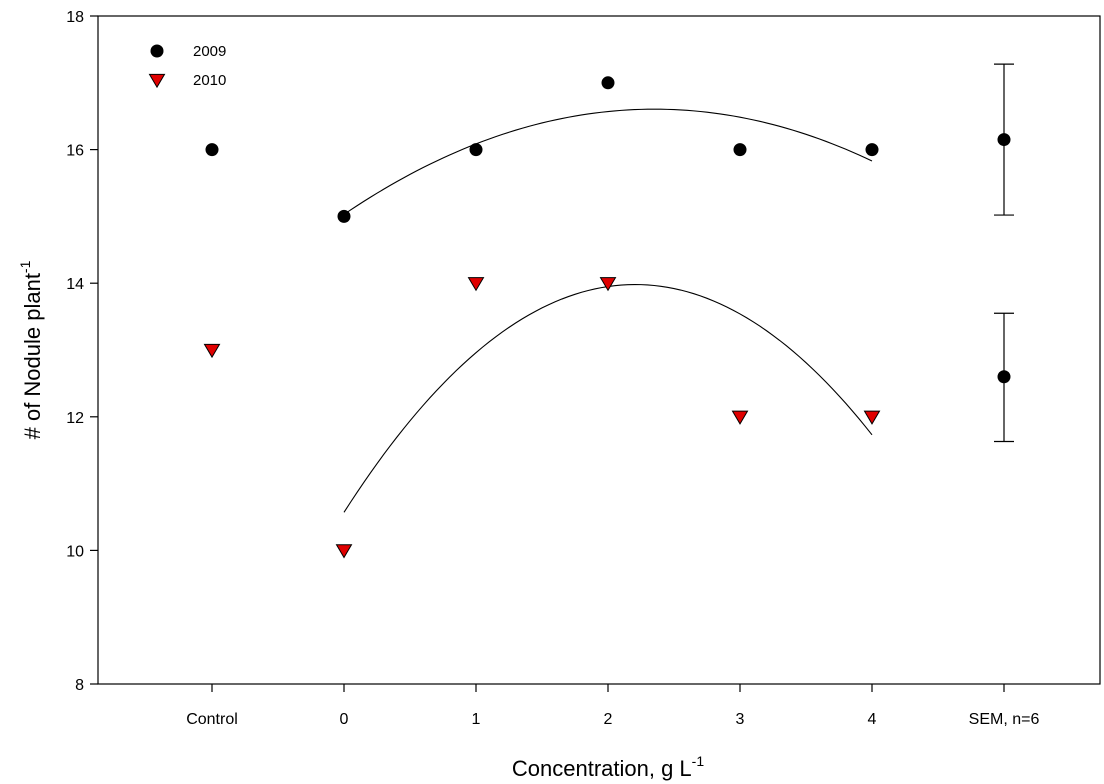 The image size is (1104, 784). What do you see at coordinates (698, 761) in the screenshot?
I see `x-axis-title-superscript: -1` at bounding box center [698, 761].